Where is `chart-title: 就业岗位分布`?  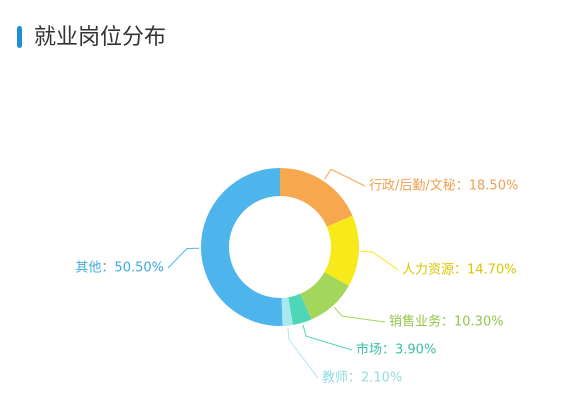
chart-title: 就业岗位分布 is located at coordinates (100, 37).